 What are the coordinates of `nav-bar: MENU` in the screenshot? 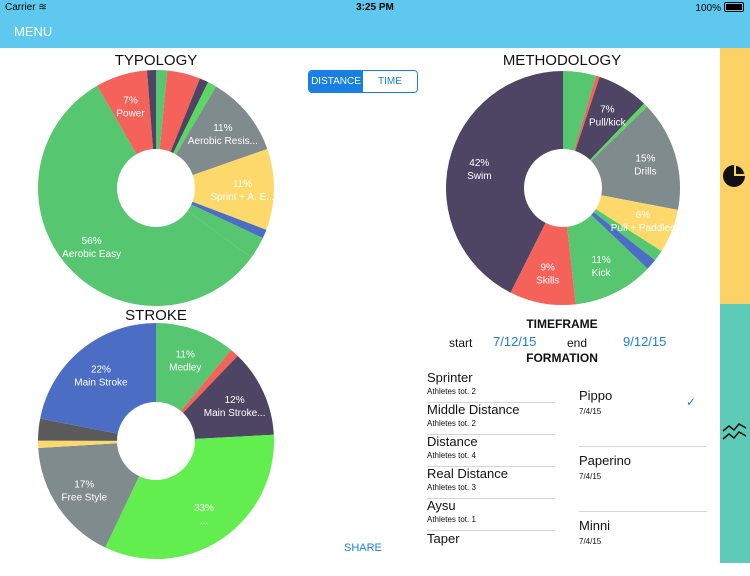 It's located at (375, 32).